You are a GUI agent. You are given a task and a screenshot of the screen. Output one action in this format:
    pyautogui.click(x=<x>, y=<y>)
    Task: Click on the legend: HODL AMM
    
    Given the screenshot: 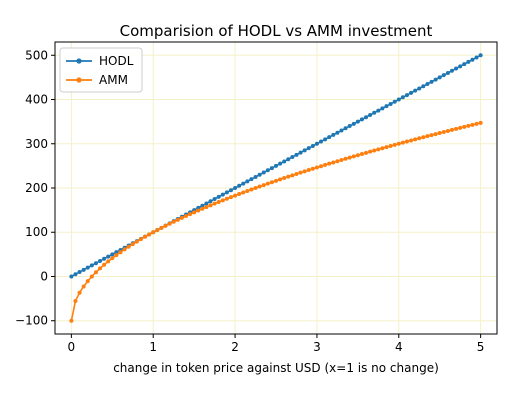 What is the action you would take?
    pyautogui.click(x=101, y=70)
    